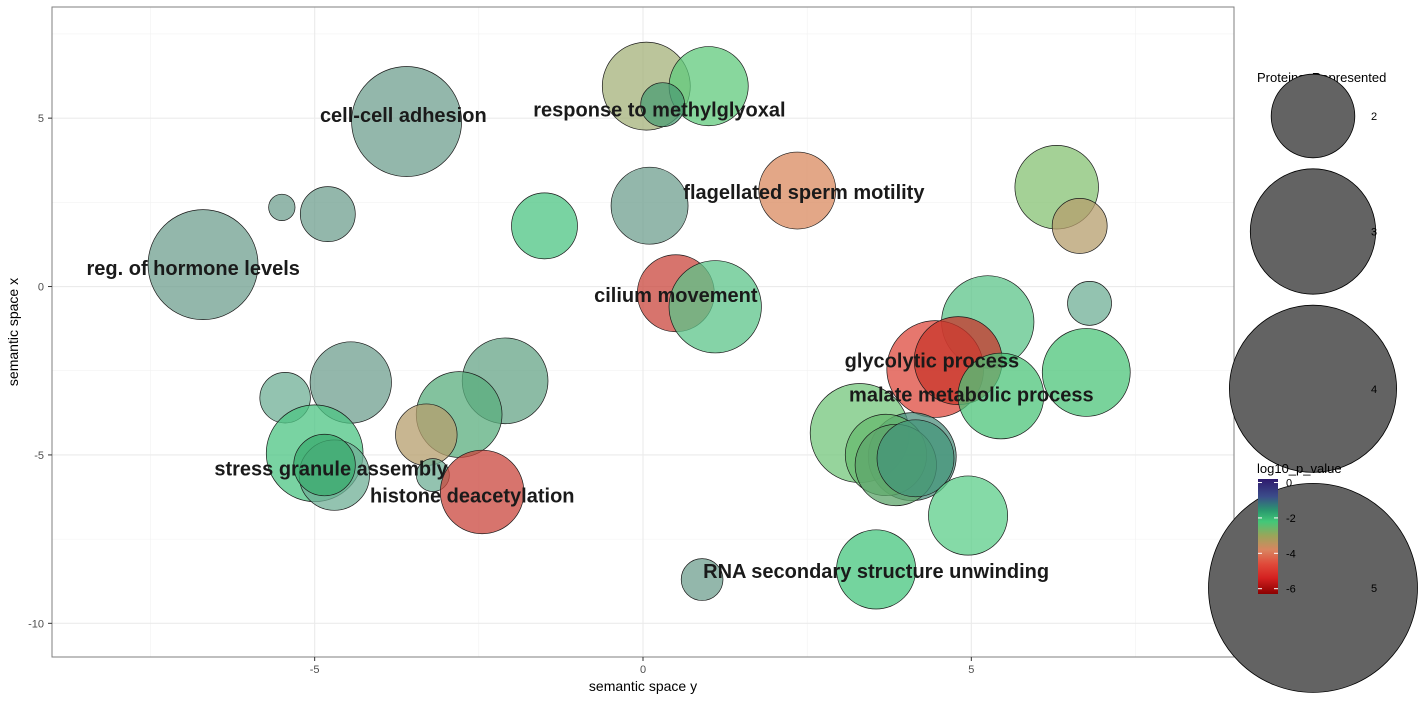  What do you see at coordinates (472, 496) in the screenshot?
I see `term-label: histone deacetylation` at bounding box center [472, 496].